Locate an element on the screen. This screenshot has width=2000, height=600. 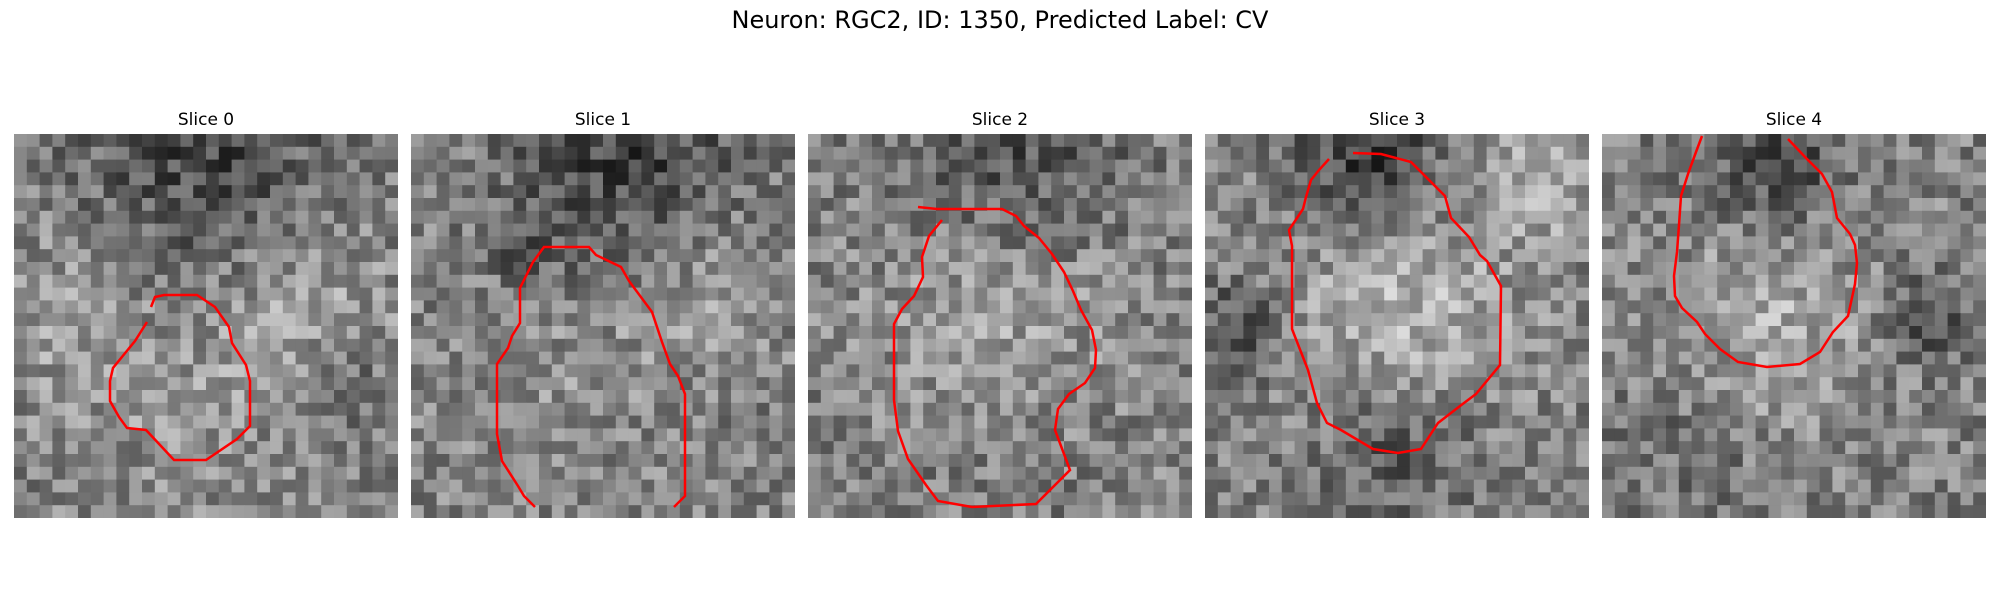
slice-panel-0: Slice 0 is located at coordinates (206, 313).